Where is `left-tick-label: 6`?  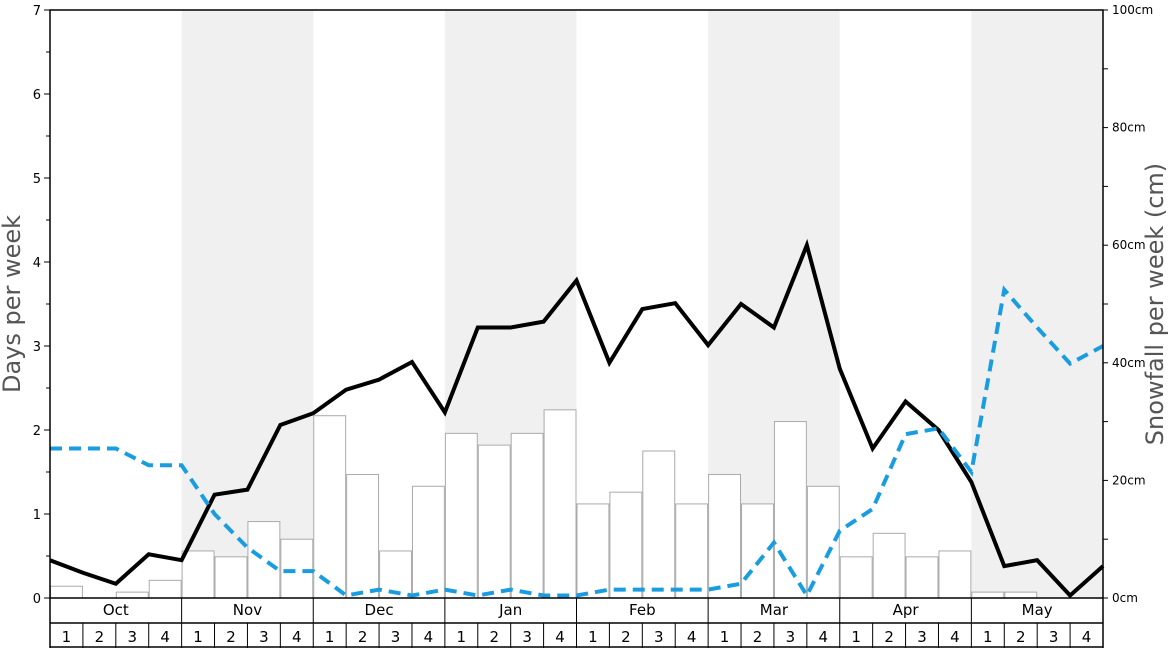 left-tick-label: 6 is located at coordinates (37, 95).